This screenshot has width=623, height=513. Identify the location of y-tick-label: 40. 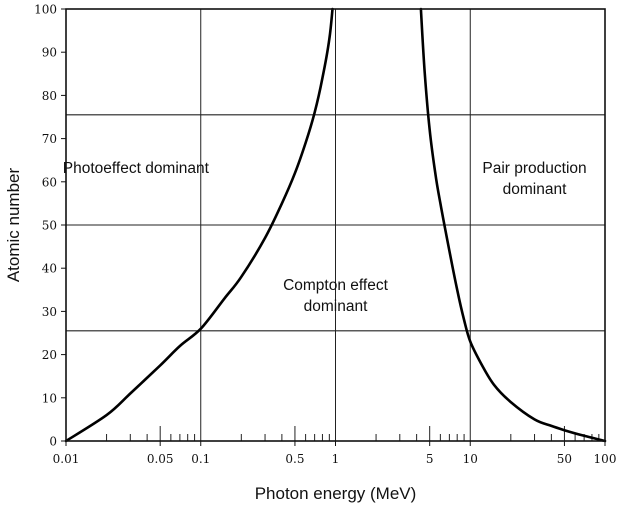
(49, 269).